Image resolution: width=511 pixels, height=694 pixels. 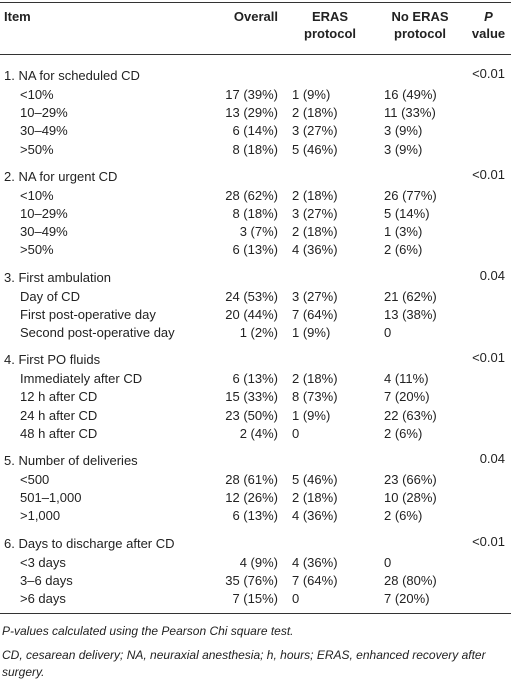 I want to click on eras-cell: 8 (73%), so click(x=315, y=397).